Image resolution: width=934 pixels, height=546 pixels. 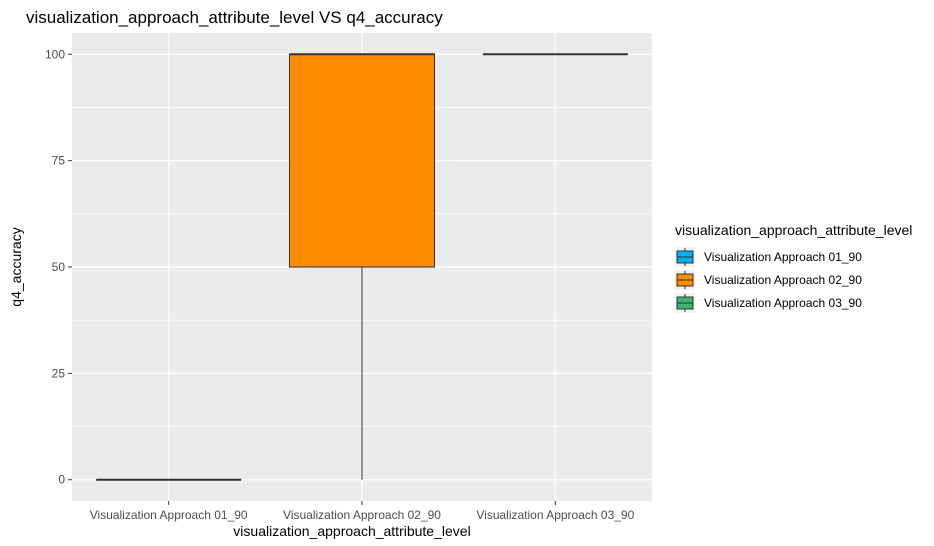 I want to click on legend-item: Visualization Approach 01_90, so click(x=768, y=257).